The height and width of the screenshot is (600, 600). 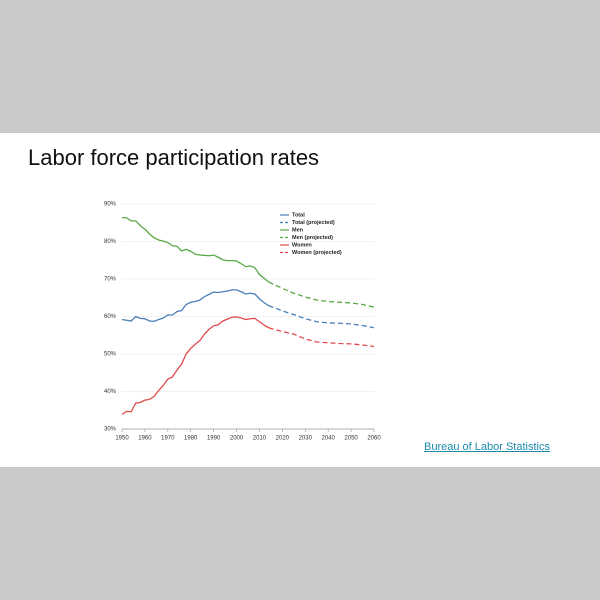 I want to click on slide-title: Labor force participation rates, so click(x=174, y=157).